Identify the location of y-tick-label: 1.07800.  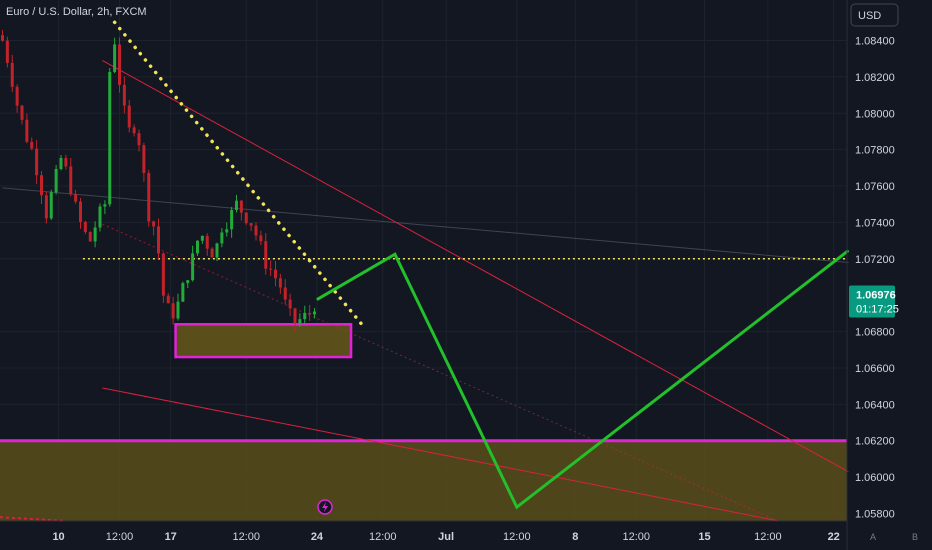
(875, 151).